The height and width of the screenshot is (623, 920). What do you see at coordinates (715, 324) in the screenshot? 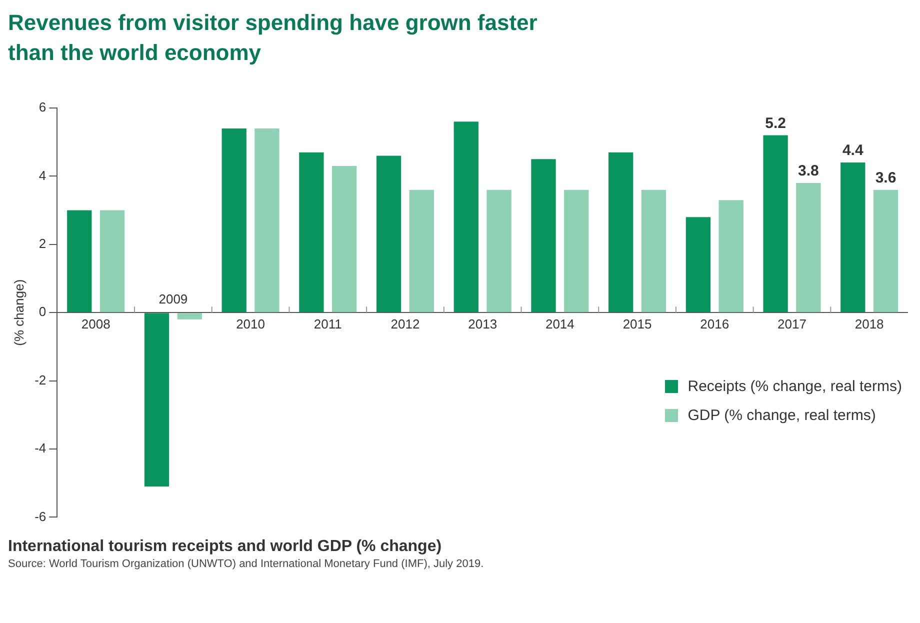
I see `x-tick-label: 2016` at bounding box center [715, 324].